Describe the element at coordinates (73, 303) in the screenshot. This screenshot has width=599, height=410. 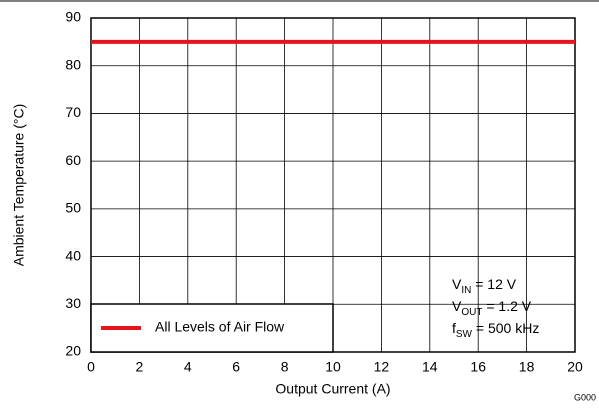
I see `y-tick-label: 30` at that location.